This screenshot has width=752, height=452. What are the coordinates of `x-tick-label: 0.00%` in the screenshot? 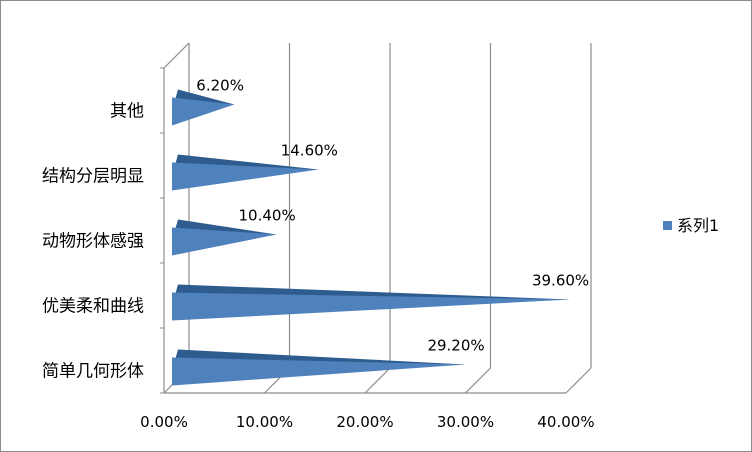 It's located at (164, 422).